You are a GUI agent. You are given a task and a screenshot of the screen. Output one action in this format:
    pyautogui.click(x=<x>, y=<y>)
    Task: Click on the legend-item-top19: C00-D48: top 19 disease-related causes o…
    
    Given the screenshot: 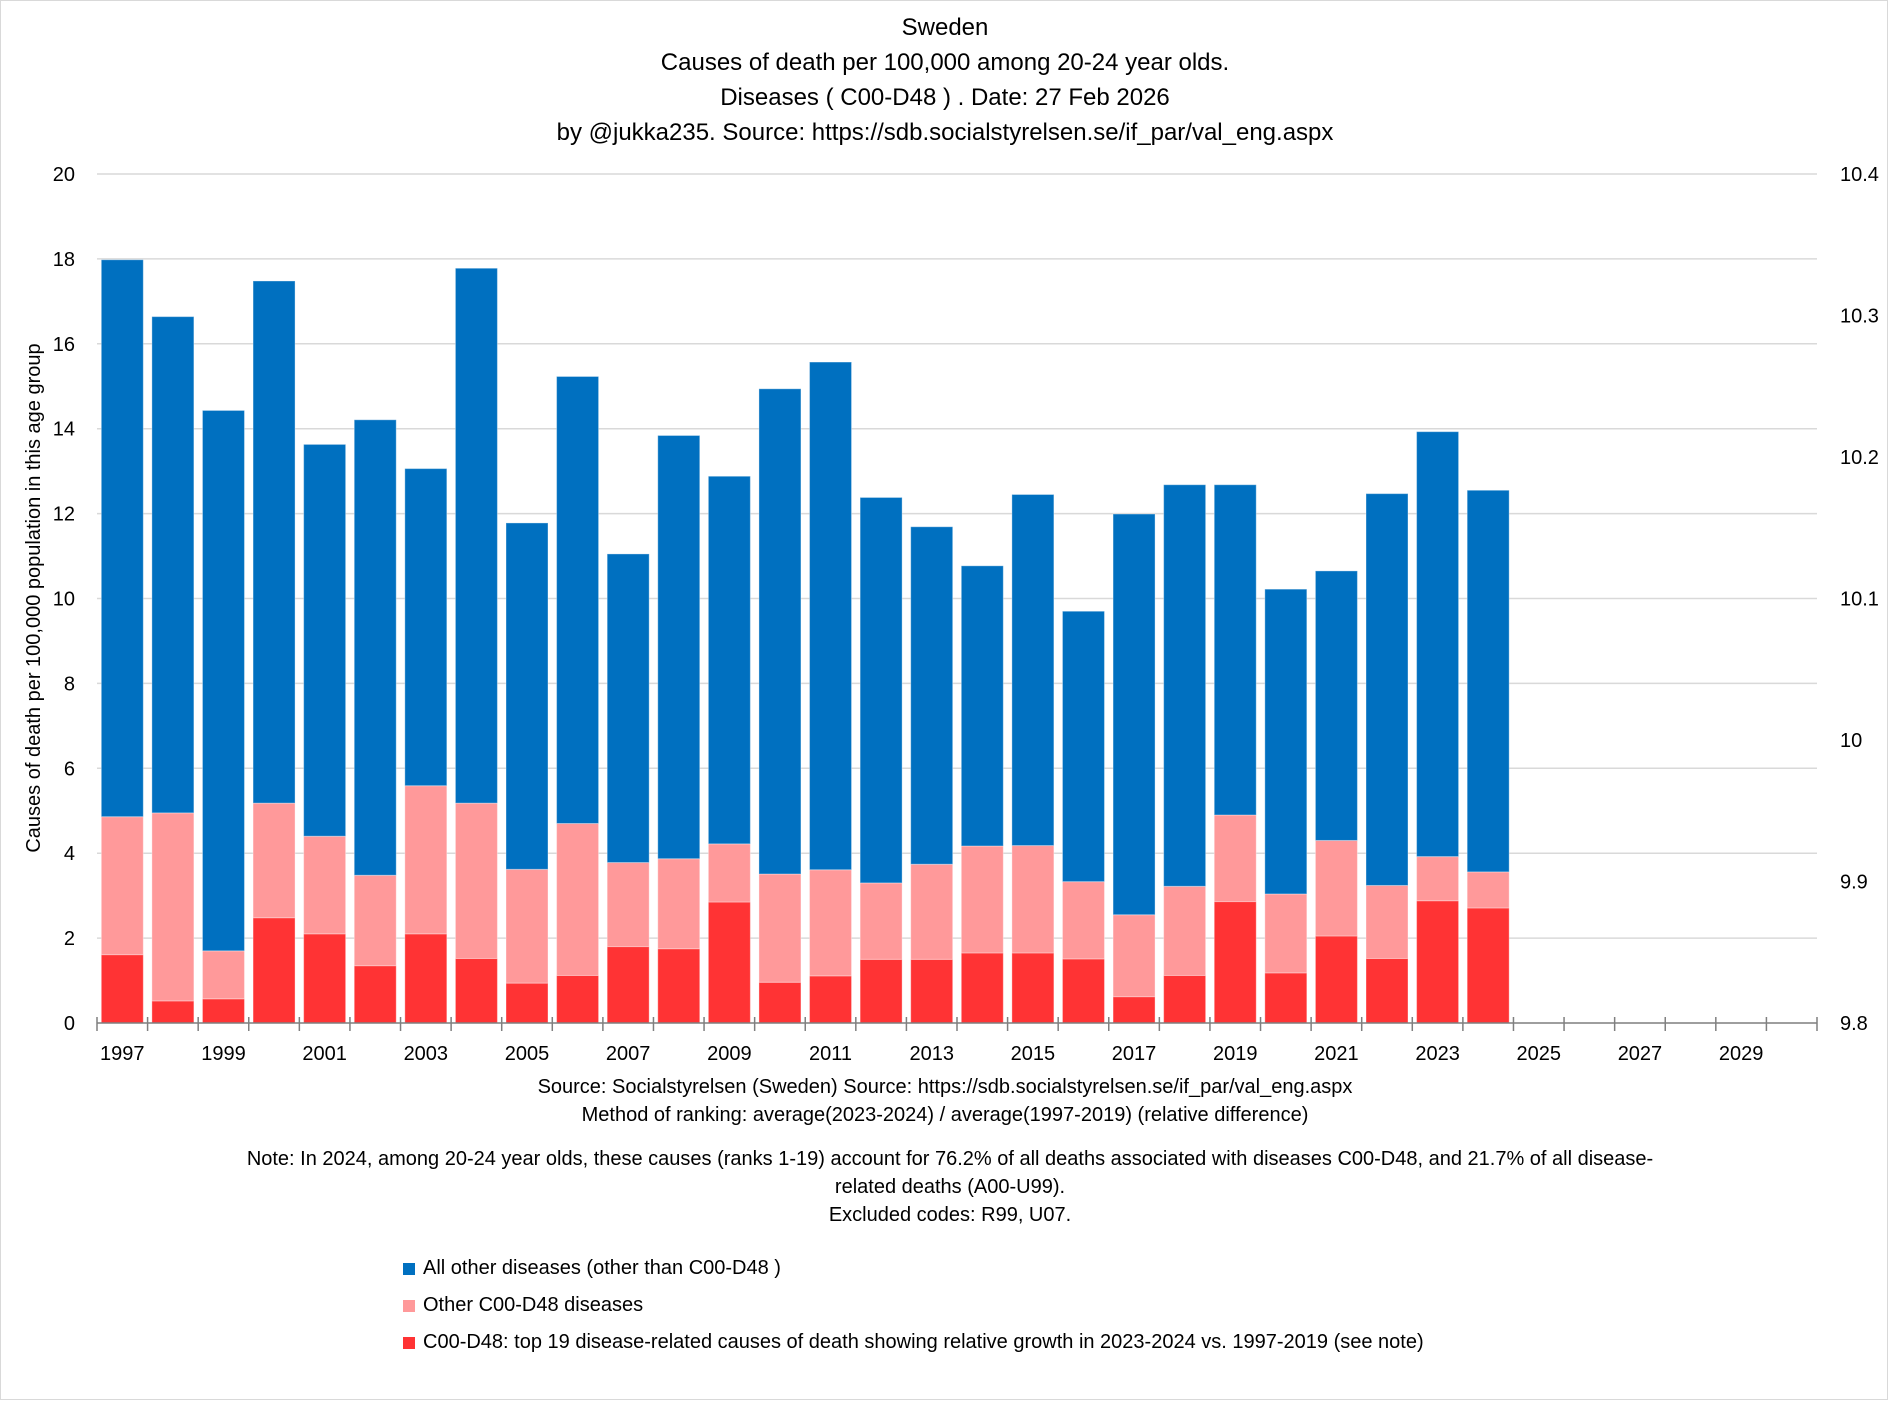 What is the action you would take?
    pyautogui.click(x=913, y=1342)
    